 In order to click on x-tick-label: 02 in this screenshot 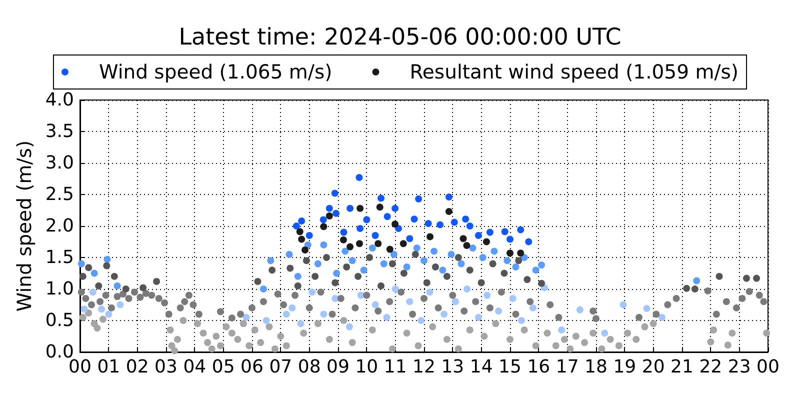, I will do `click(137, 367)`.